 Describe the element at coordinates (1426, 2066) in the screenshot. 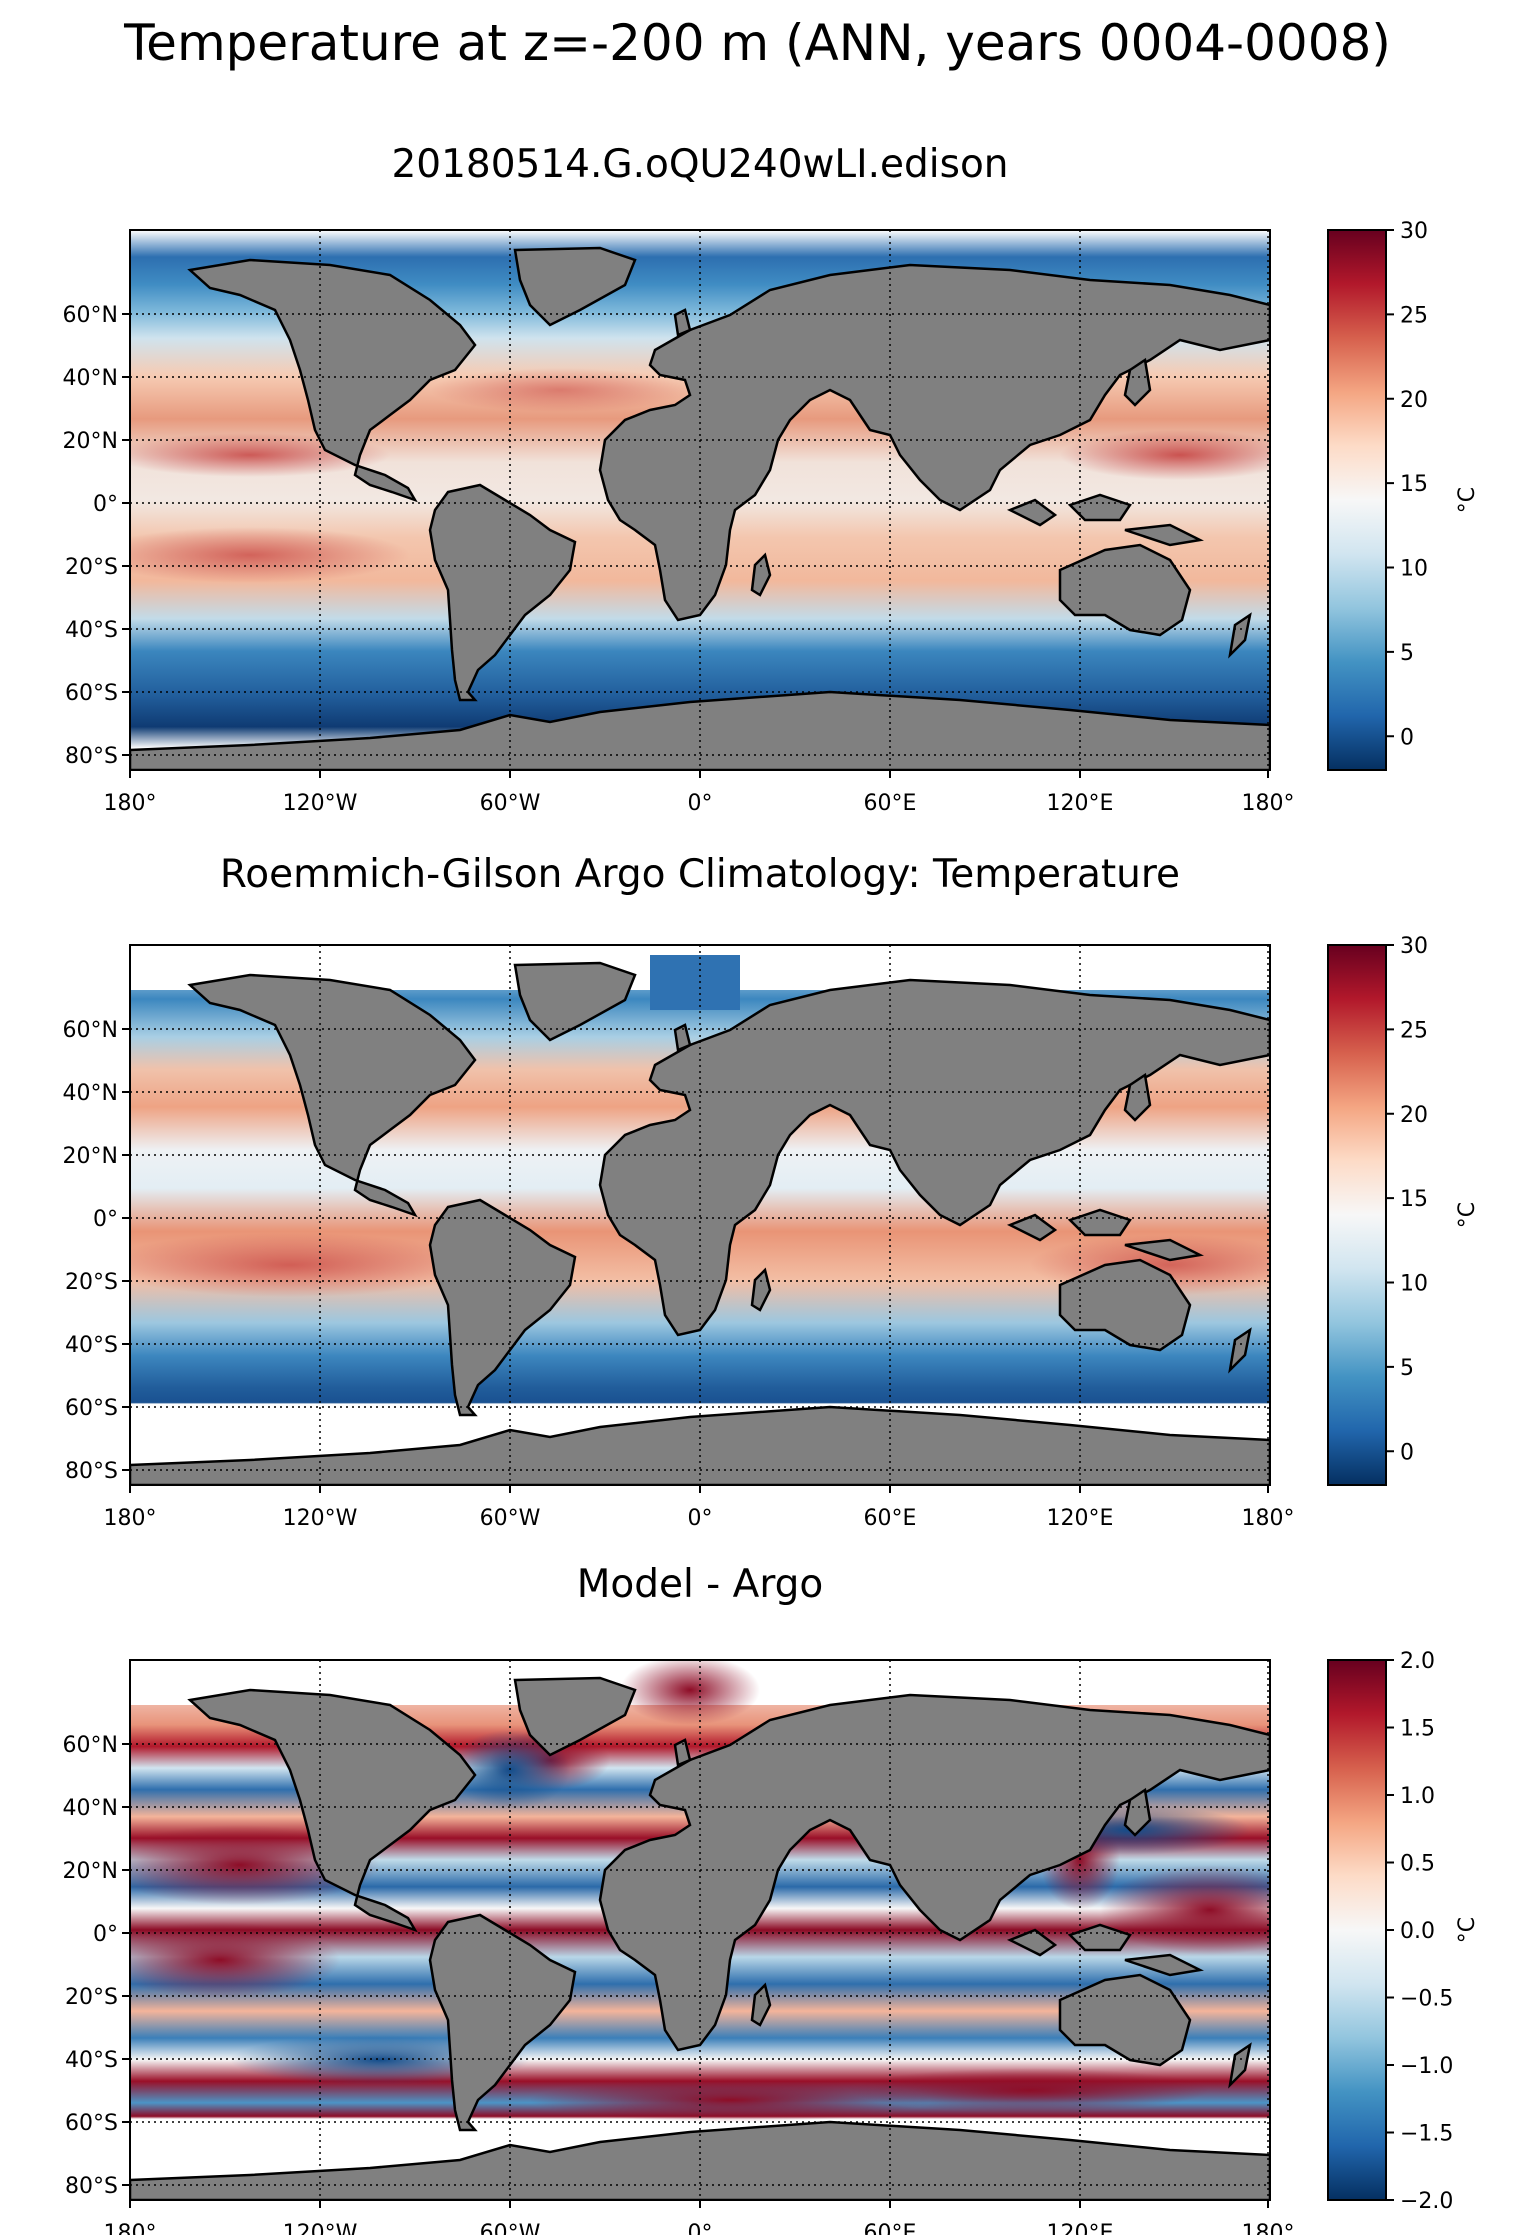

I see `colorbar-tick-label: −1.0` at that location.